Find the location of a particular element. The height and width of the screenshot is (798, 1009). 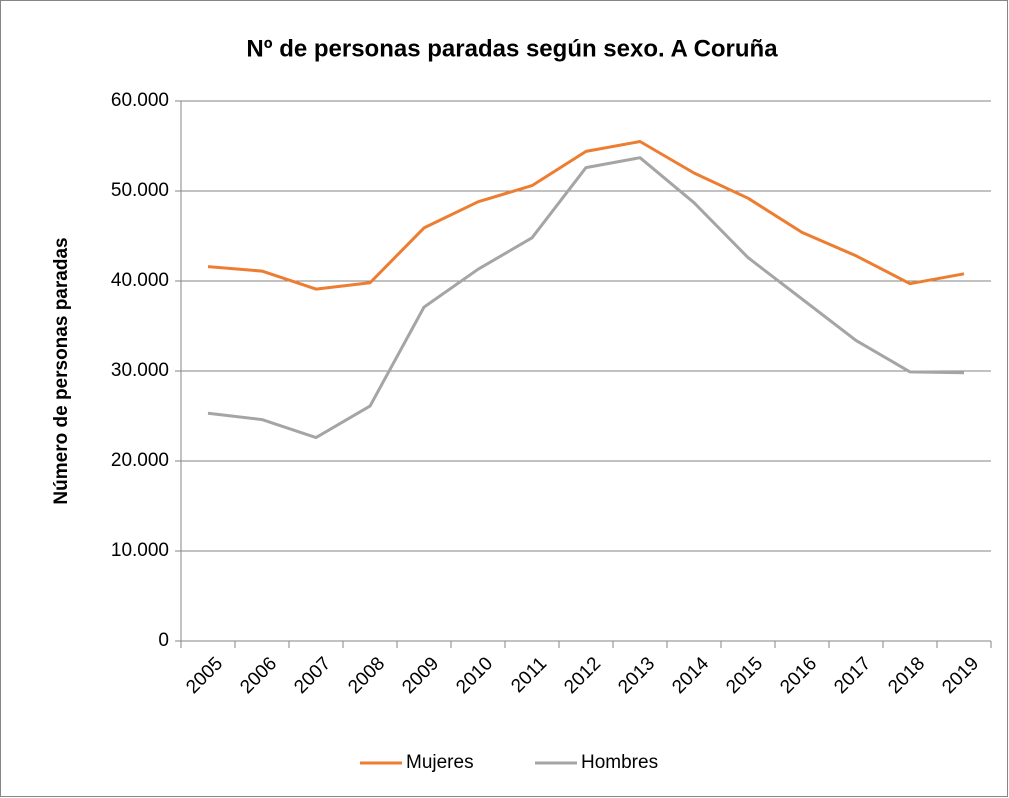

y-tick-label: 50.000 is located at coordinates (140, 190).